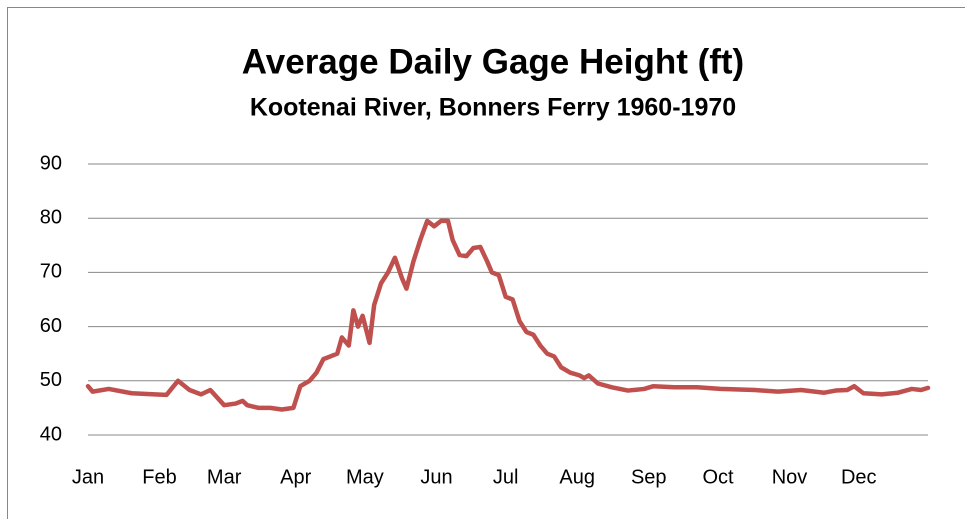  I want to click on y-tick-label: 40, so click(51, 434).